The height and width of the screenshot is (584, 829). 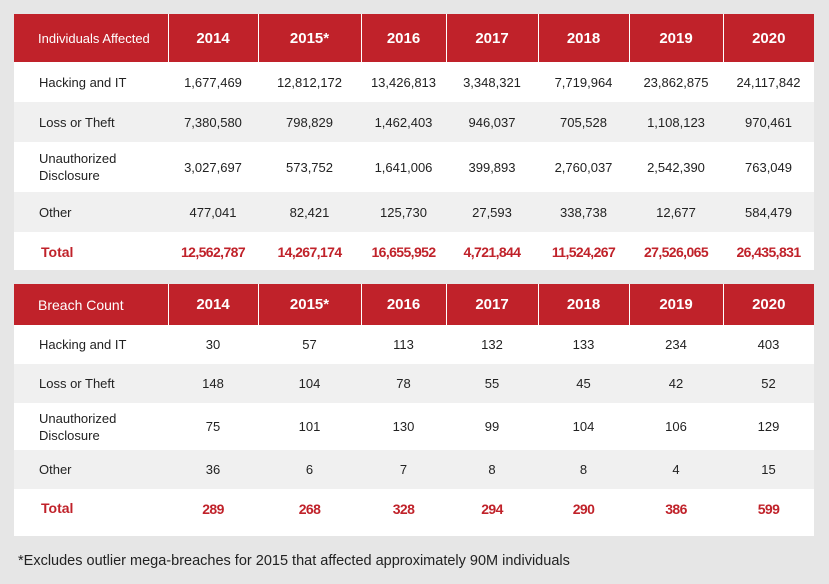 What do you see at coordinates (213, 426) in the screenshot?
I see `table-cell: 75` at bounding box center [213, 426].